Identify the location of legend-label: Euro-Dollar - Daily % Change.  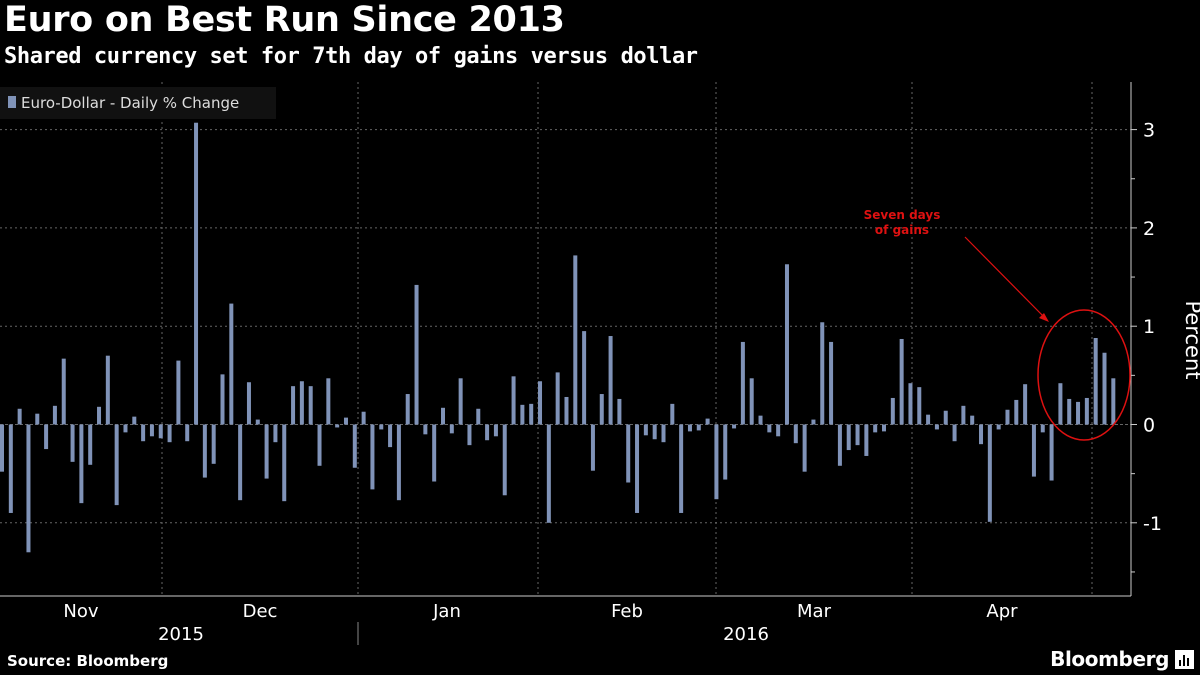
(130, 103).